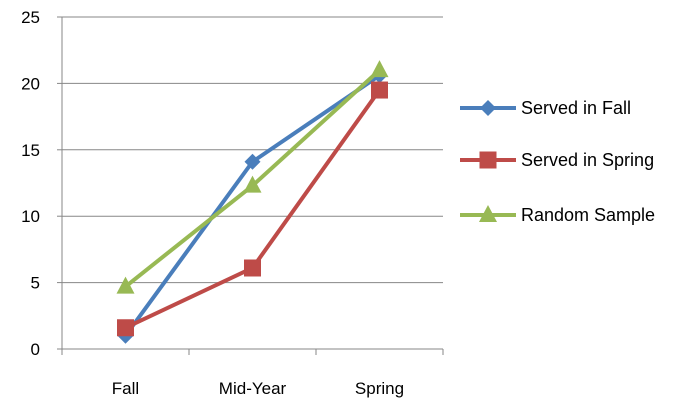  Describe the element at coordinates (379, 388) in the screenshot. I see `x-tick-label: Spring` at that location.